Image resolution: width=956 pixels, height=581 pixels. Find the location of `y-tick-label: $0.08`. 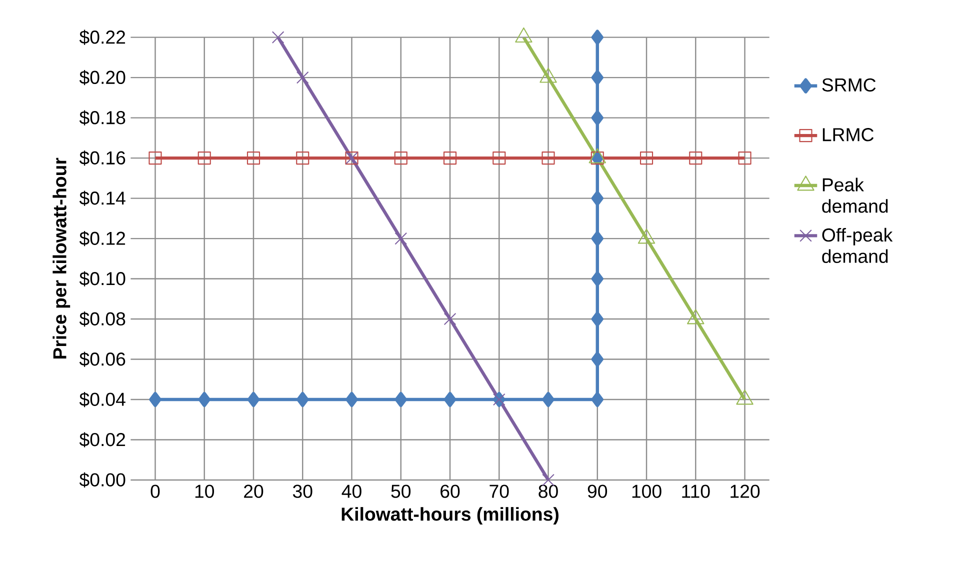

y-tick-label: $0.08 is located at coordinates (102, 318).